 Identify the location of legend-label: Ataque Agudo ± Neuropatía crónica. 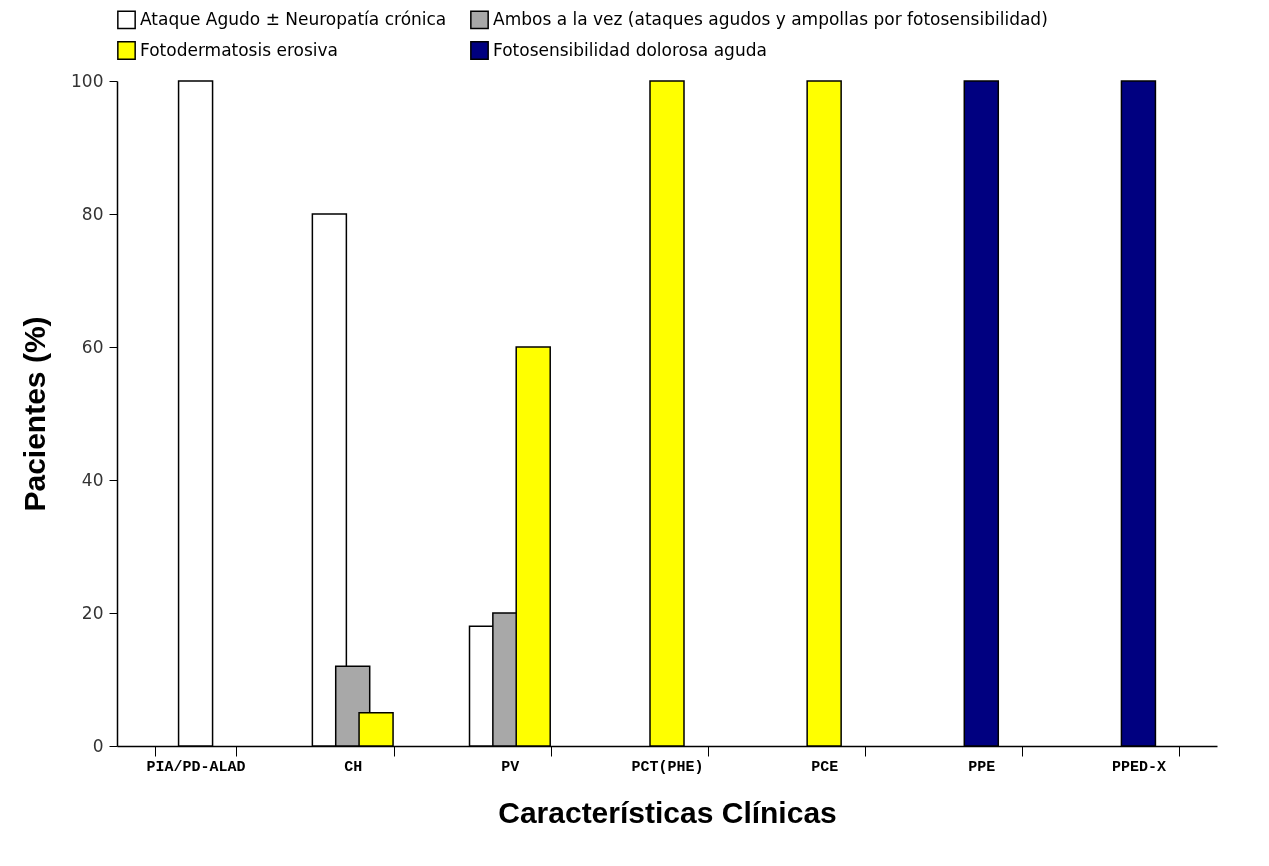
(293, 18).